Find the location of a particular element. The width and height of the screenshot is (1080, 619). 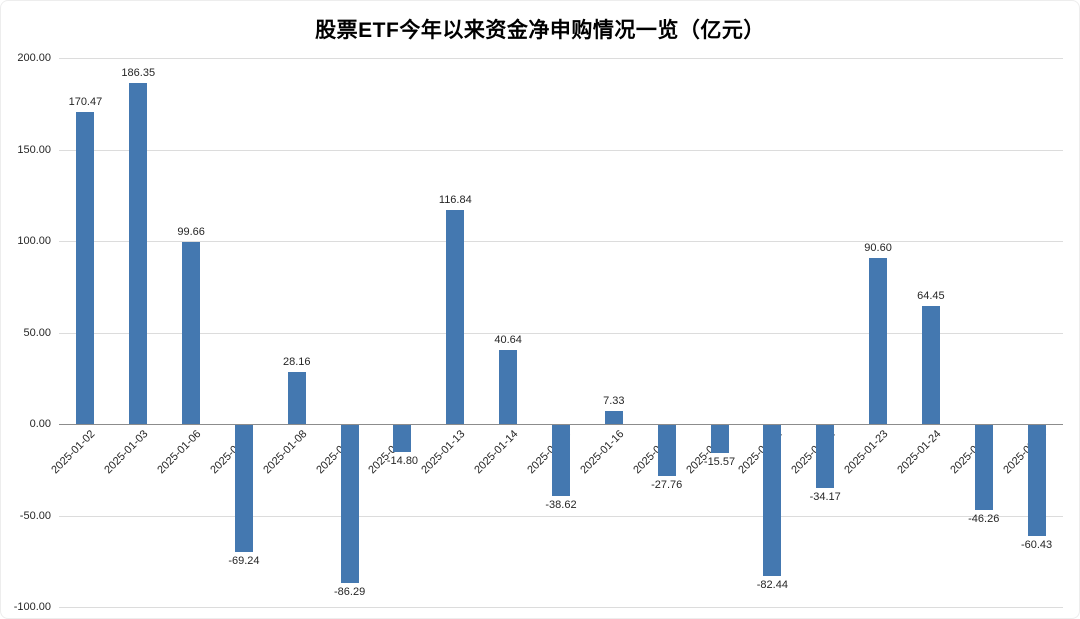

y-axis-tick-label: -50.00 is located at coordinates (35, 515).